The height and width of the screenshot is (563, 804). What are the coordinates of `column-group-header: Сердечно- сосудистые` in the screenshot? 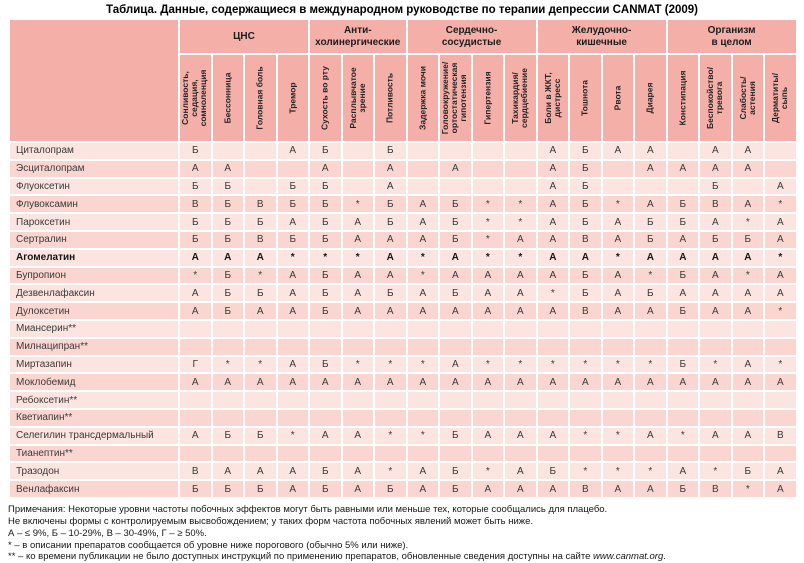 It's located at (471, 36).